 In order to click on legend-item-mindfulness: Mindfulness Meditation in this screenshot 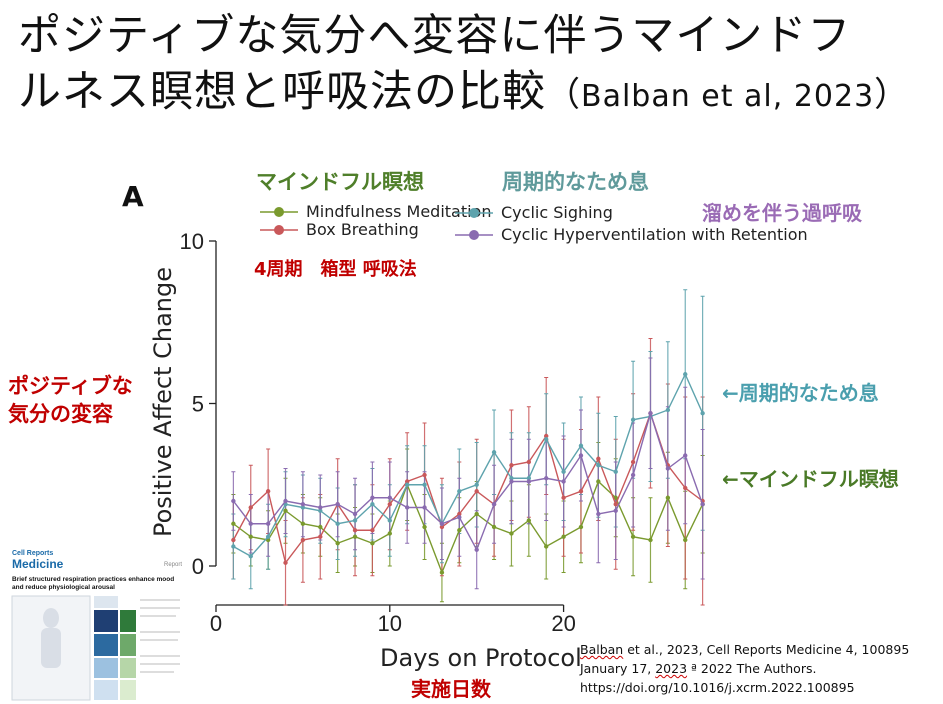, I will do `click(375, 211)`.